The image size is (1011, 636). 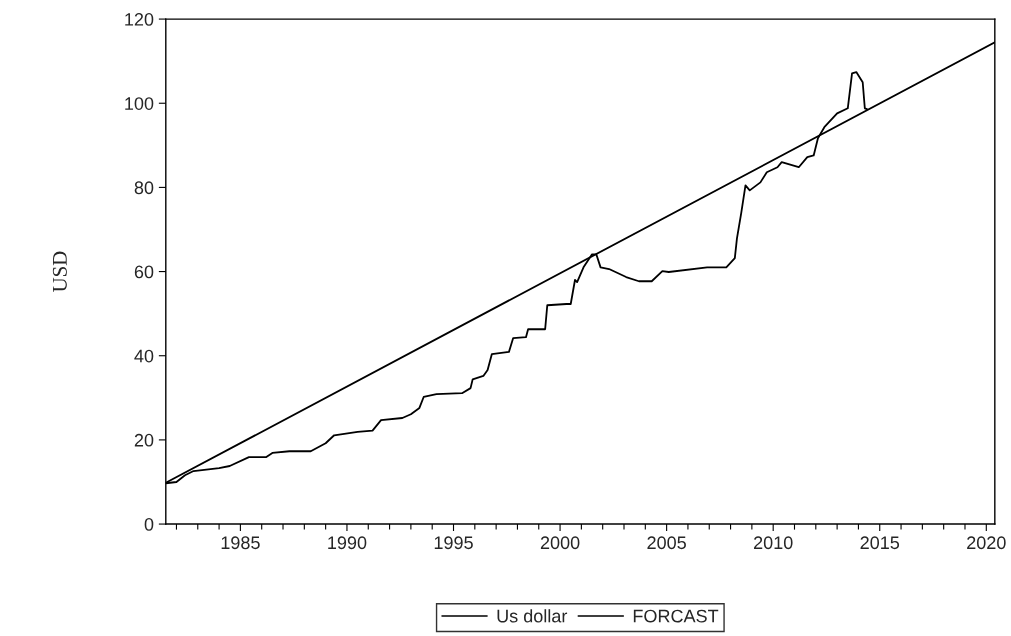 I want to click on legend-label: FORCAST, so click(x=676, y=616).